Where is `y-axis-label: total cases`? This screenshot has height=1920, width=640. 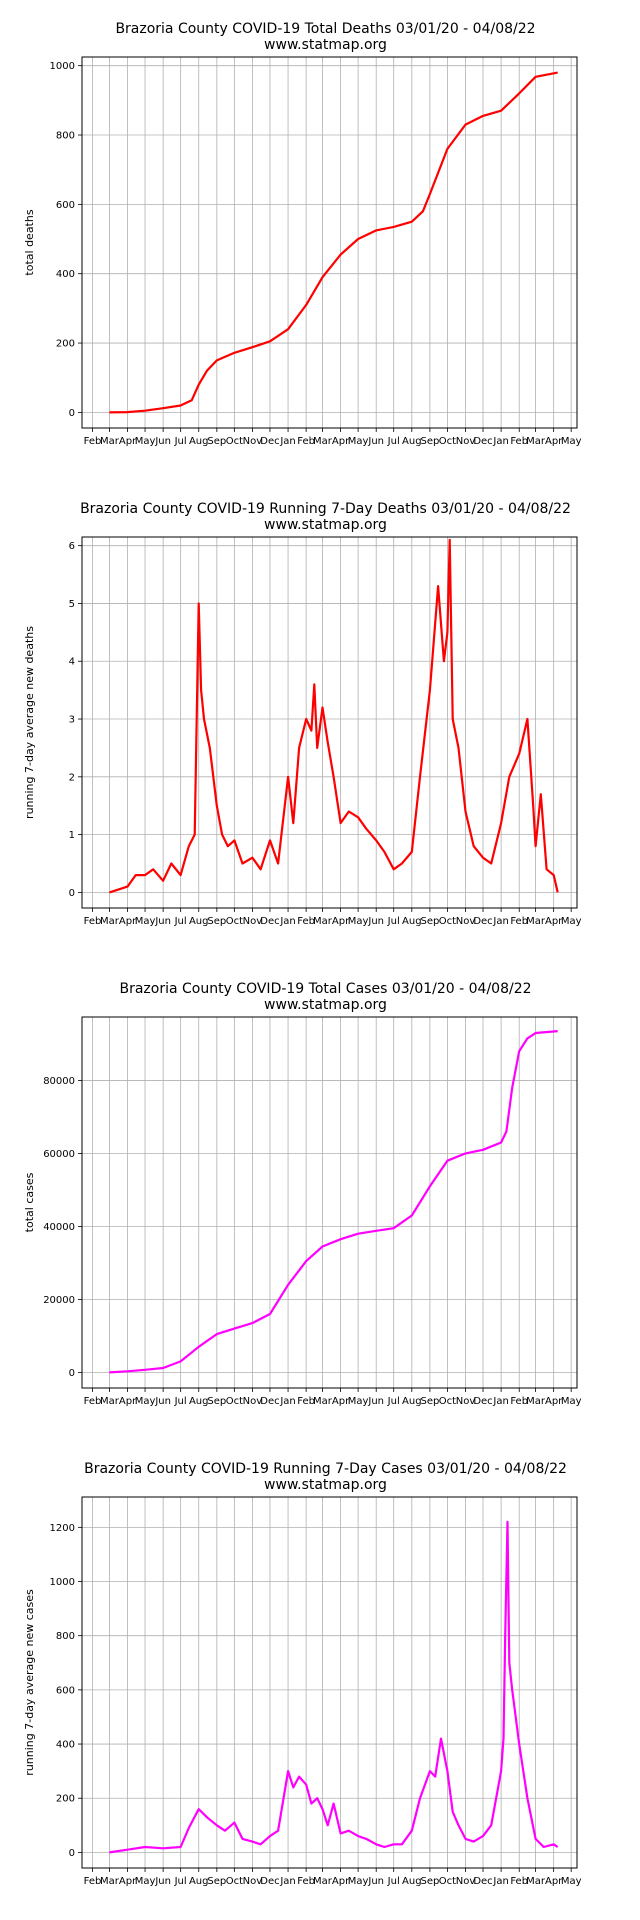
y-axis-label: total cases is located at coordinates (29, 1202).